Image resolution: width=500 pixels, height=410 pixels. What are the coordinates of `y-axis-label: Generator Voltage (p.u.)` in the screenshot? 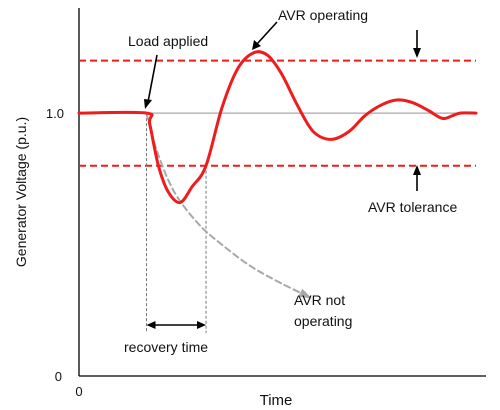 It's located at (21, 192).